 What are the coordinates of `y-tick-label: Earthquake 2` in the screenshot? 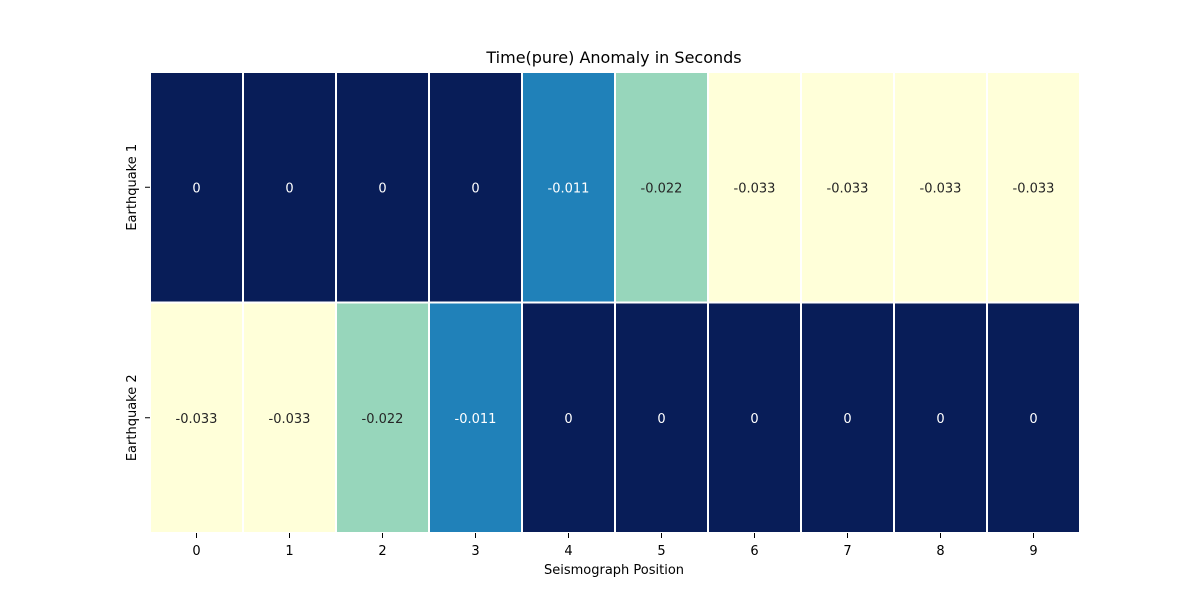 It's located at (132, 417).